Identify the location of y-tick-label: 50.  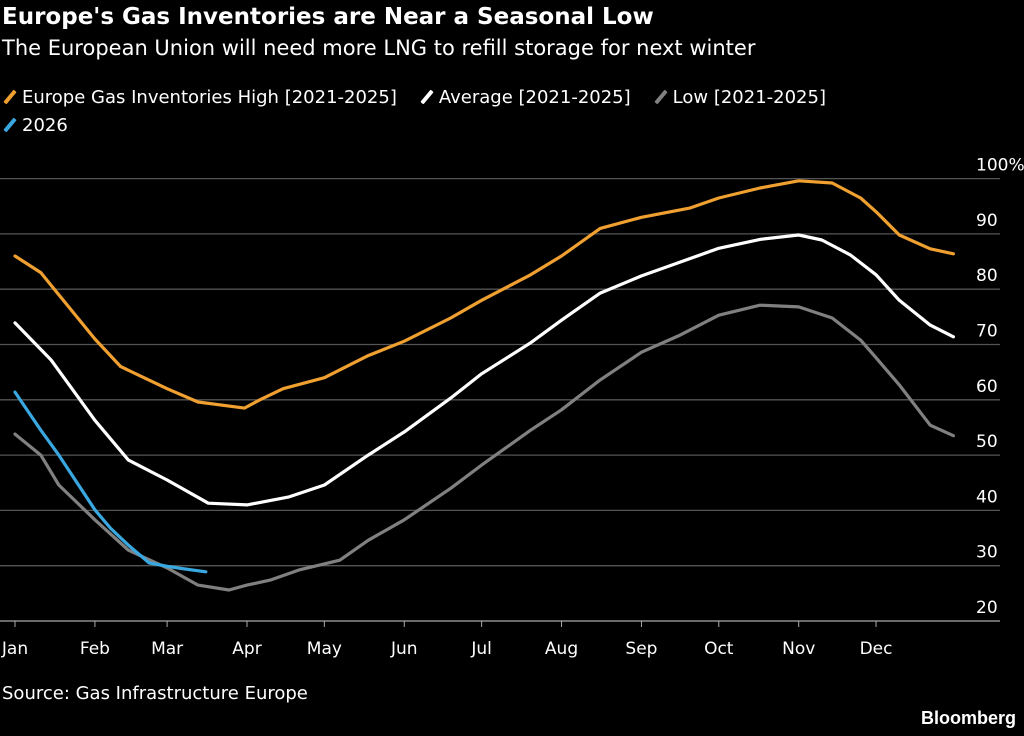
(987, 442).